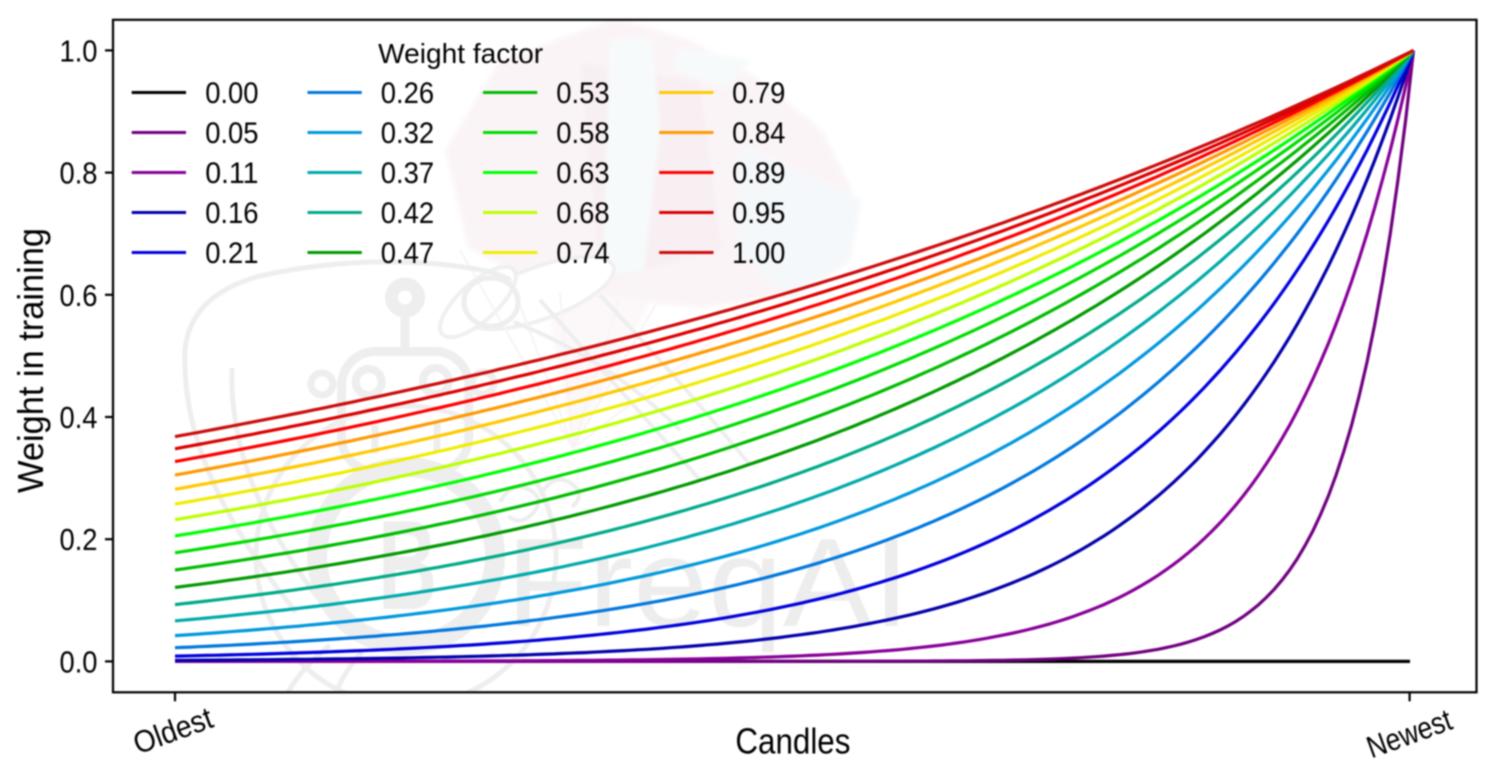 The height and width of the screenshot is (774, 1502). What do you see at coordinates (582, 213) in the screenshot?
I see `svg-text: 0.68` at bounding box center [582, 213].